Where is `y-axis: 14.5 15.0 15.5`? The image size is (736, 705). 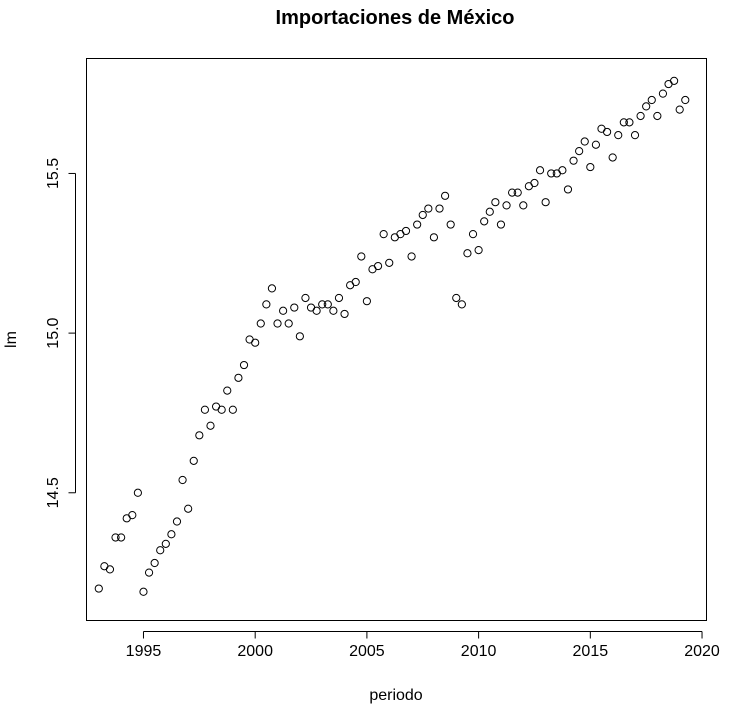 y-axis: 14.5 15.0 15.5 is located at coordinates (60, 333).